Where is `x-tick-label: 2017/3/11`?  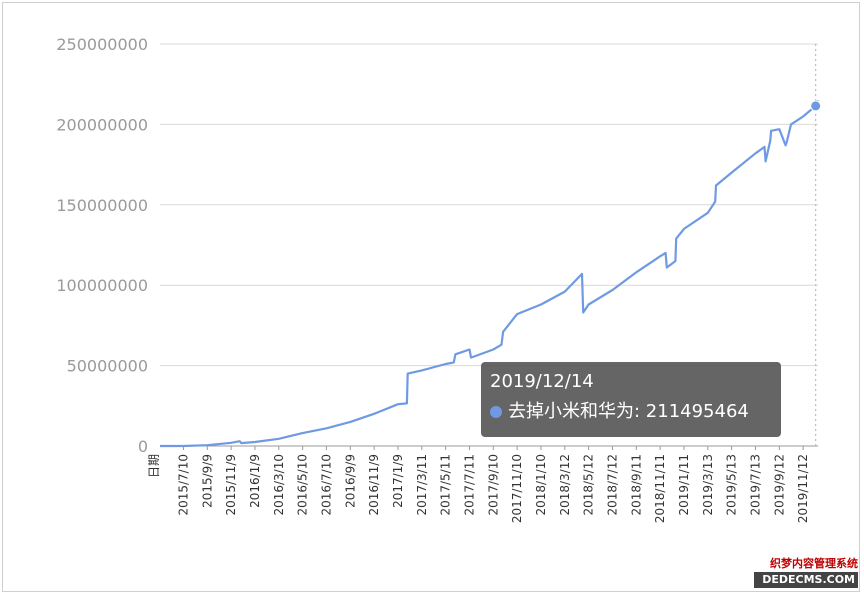
x-tick-label: 2017/3/11 is located at coordinates (422, 485).